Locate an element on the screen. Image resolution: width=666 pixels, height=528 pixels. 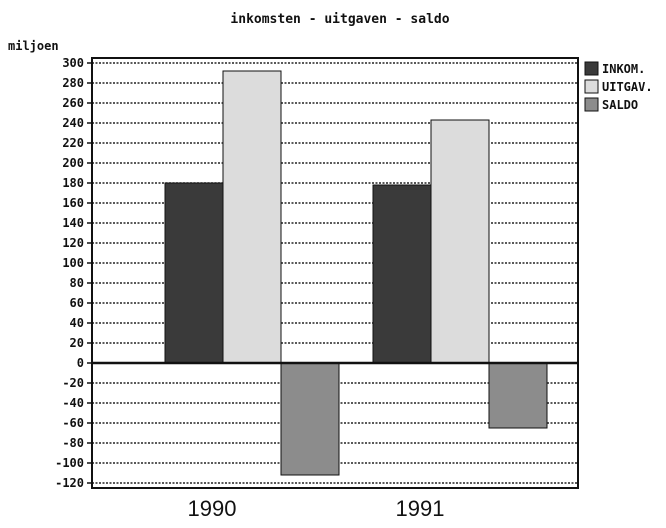
x-axis-category-labels: 1990 1991 is located at coordinates (316, 508).